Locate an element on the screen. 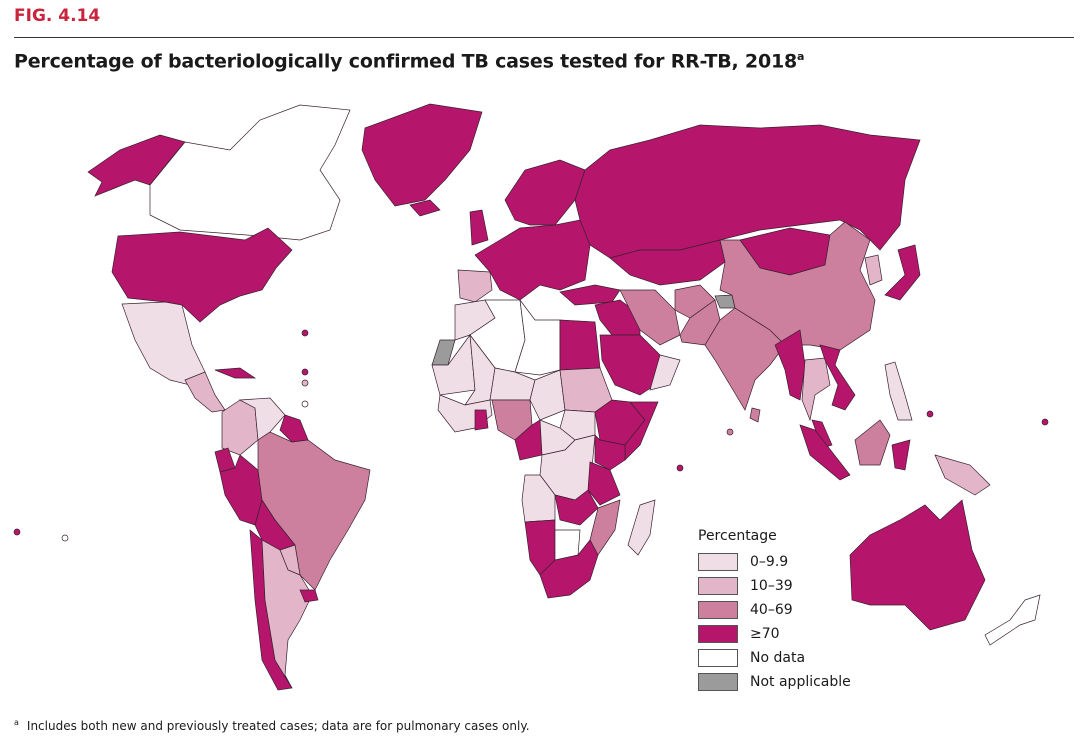  divider is located at coordinates (544, 37).